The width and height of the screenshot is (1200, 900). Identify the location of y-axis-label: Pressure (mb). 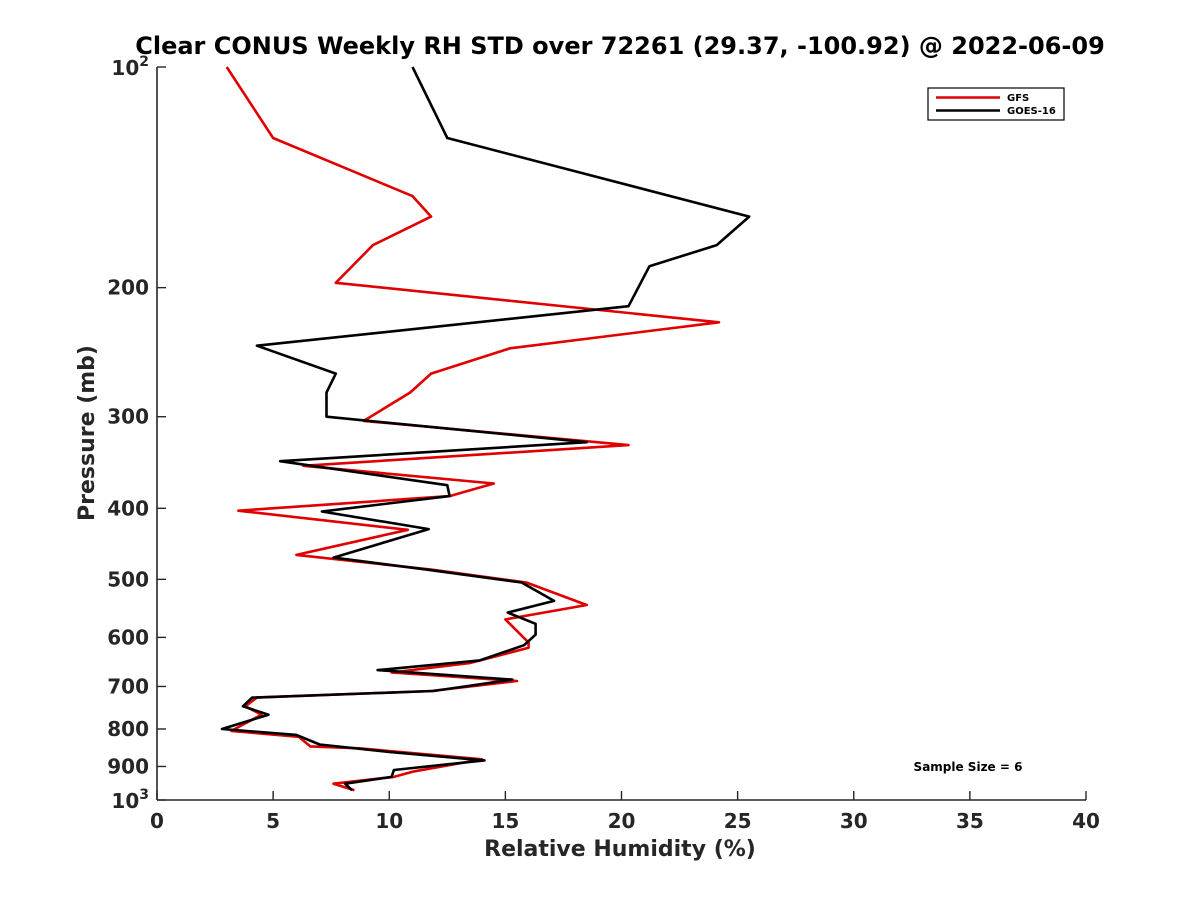
(87, 433).